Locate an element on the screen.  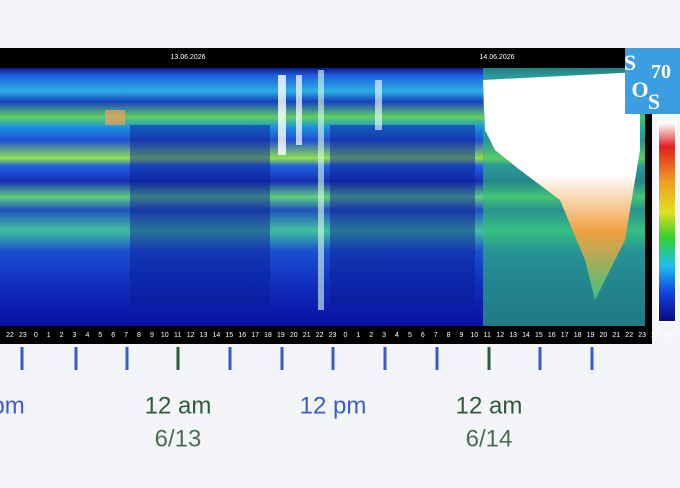
unit-label: час is located at coordinates (670, 335).